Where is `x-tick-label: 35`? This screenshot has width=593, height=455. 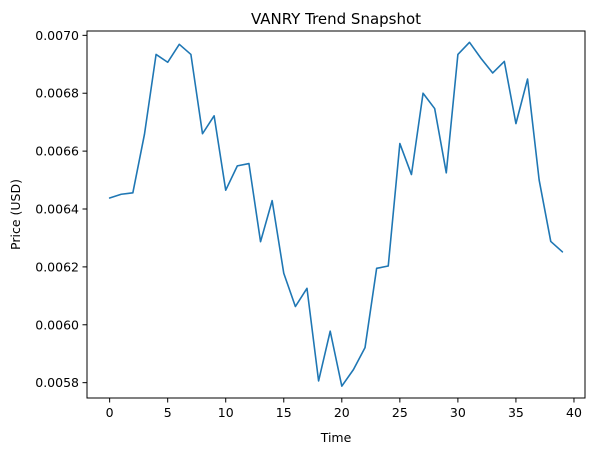
x-tick-label: 35 is located at coordinates (516, 412).